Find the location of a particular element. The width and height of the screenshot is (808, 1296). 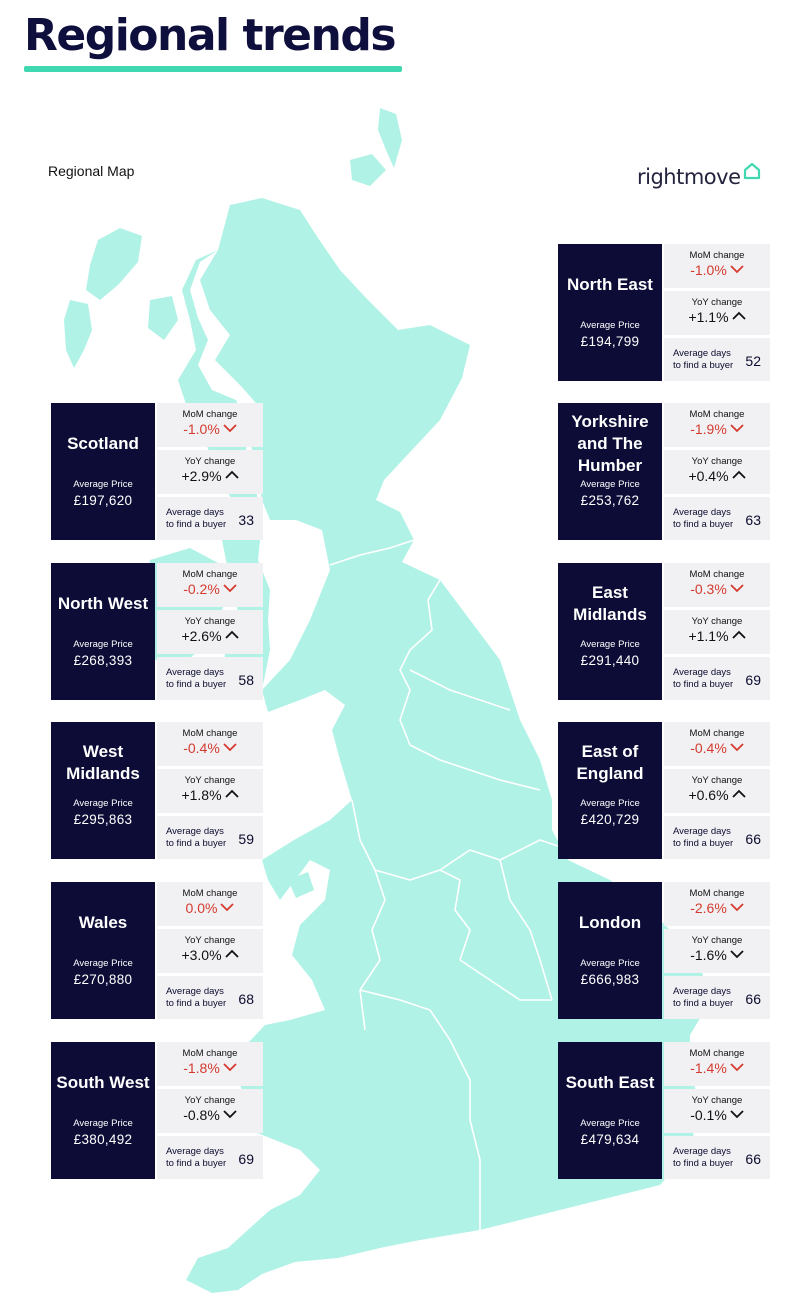

isle-of-man-shape is located at coordinates (308, 654).